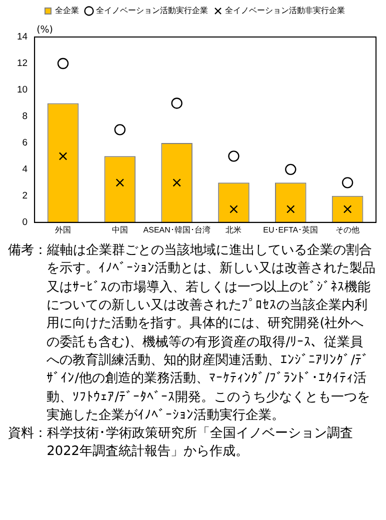 The width and height of the screenshot is (386, 520). What do you see at coordinates (234, 229) in the screenshot?
I see `x-tick-label: 北米` at bounding box center [234, 229].